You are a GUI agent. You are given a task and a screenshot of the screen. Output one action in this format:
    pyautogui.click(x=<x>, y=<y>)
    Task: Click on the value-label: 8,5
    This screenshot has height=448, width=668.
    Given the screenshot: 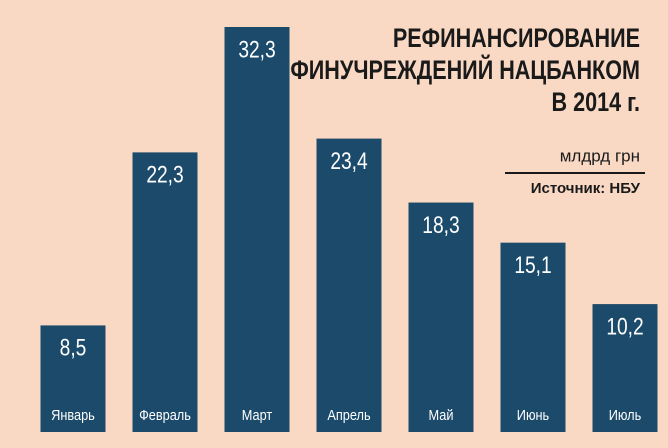 What is the action you would take?
    pyautogui.click(x=73, y=348)
    